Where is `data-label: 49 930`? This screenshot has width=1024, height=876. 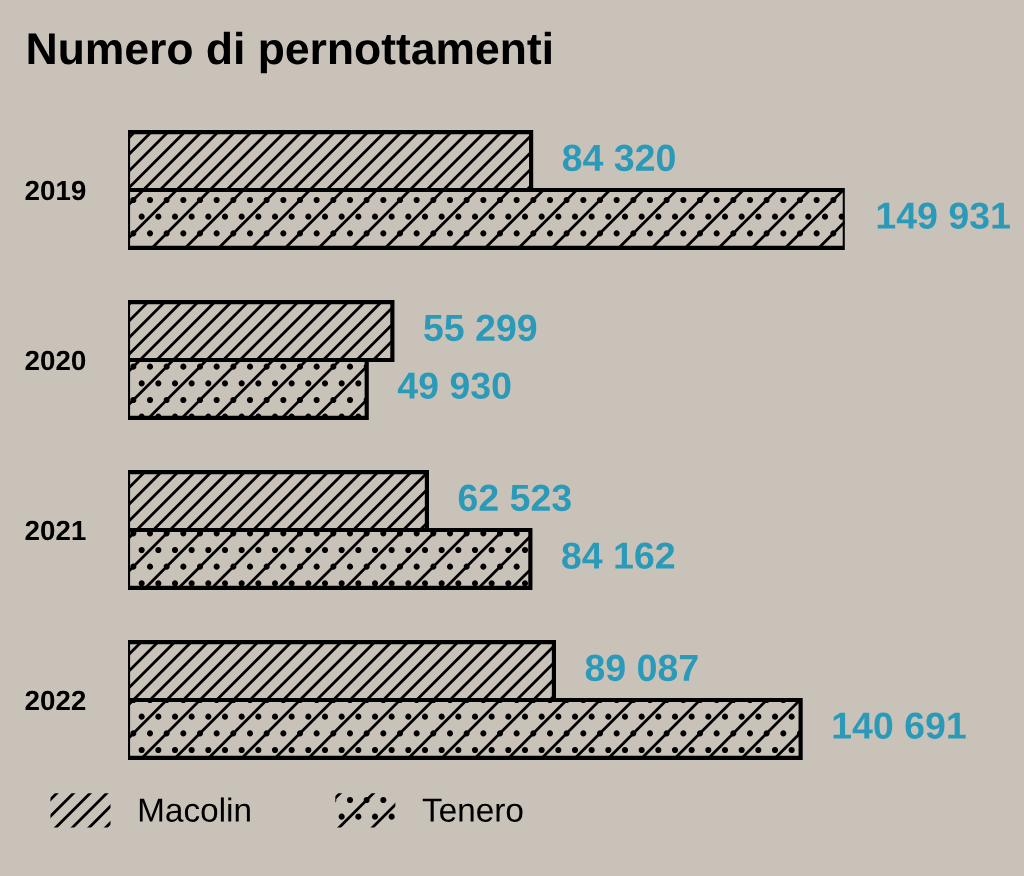
data-label: 49 930 is located at coordinates (454, 386).